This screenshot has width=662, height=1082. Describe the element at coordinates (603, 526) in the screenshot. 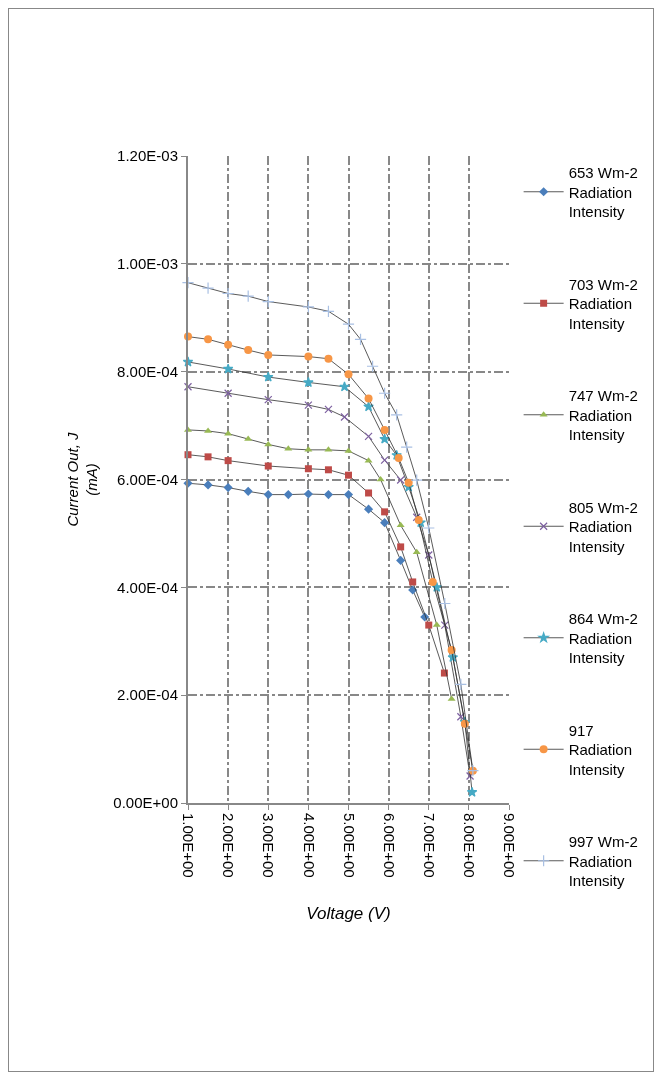

I see `legend-label: 805 Wm-2 Radiation Intensity` at that location.